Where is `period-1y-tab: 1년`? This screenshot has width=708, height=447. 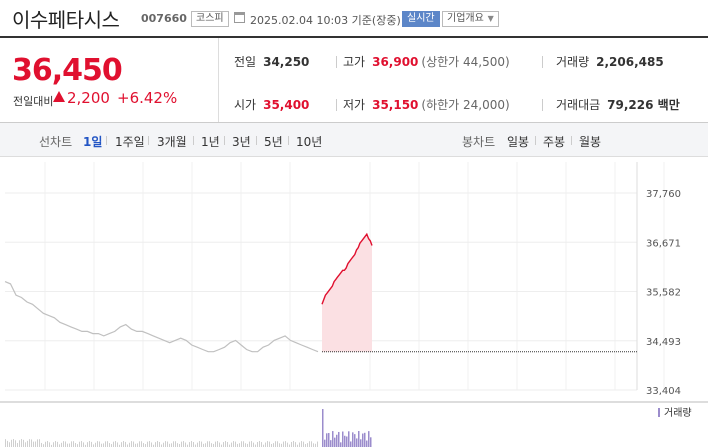 period-1y-tab: 1년 is located at coordinates (210, 142).